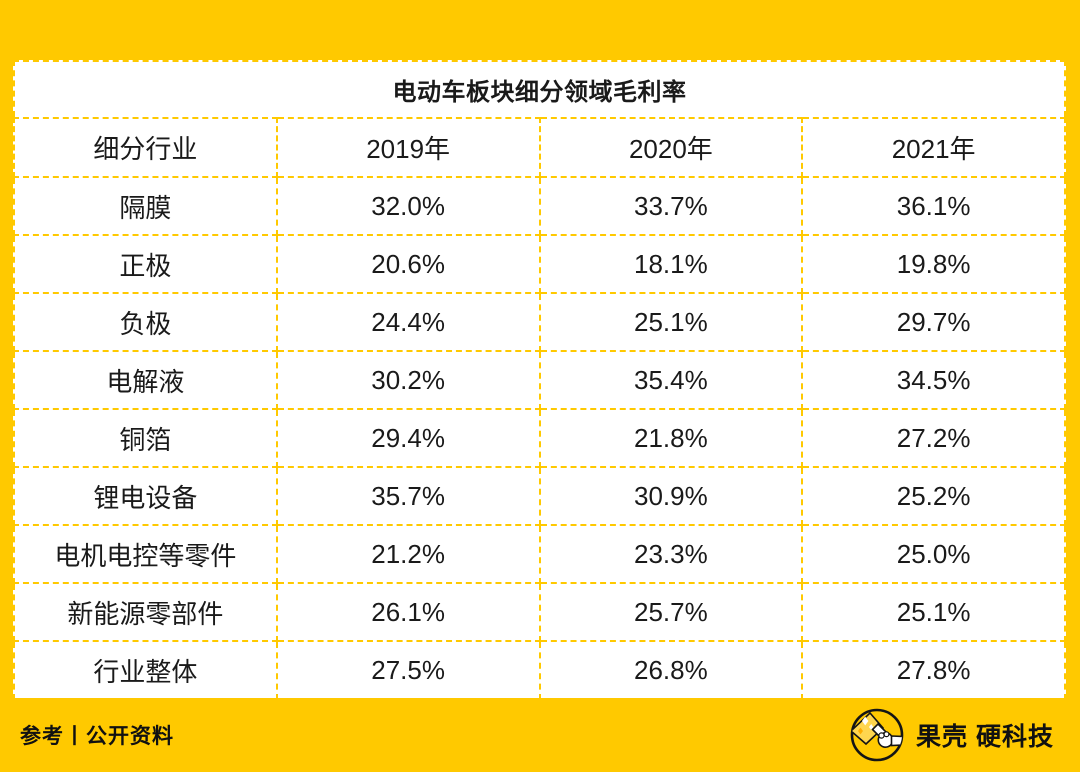 The width and height of the screenshot is (1080, 772). Describe the element at coordinates (408, 670) in the screenshot. I see `value-cell: 27.5%` at that location.